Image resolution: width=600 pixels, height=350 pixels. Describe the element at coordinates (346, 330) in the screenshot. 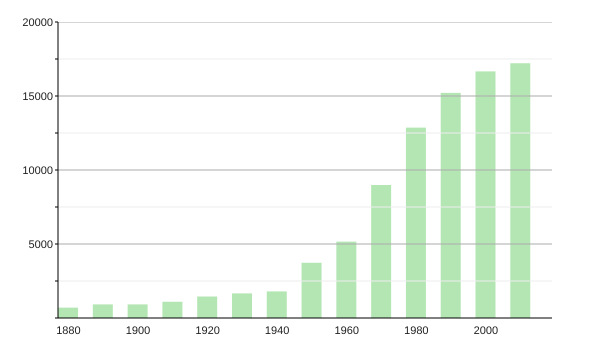

I see `x-tick-label: 1960` at that location.